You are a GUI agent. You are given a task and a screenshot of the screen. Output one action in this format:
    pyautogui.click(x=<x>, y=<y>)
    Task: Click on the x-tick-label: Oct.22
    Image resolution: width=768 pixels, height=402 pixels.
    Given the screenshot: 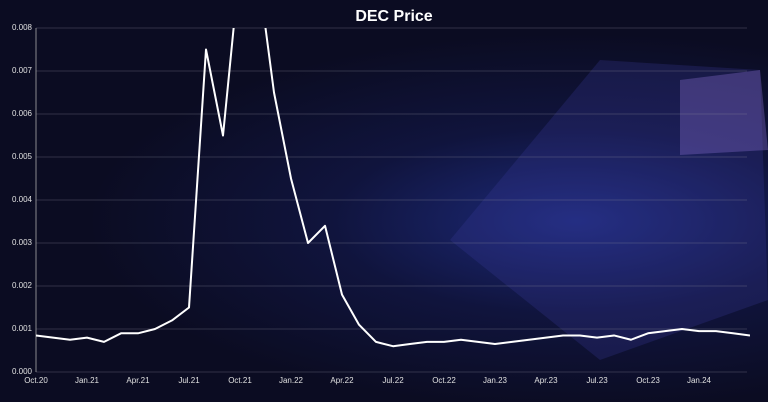 What is the action you would take?
    pyautogui.click(x=444, y=380)
    